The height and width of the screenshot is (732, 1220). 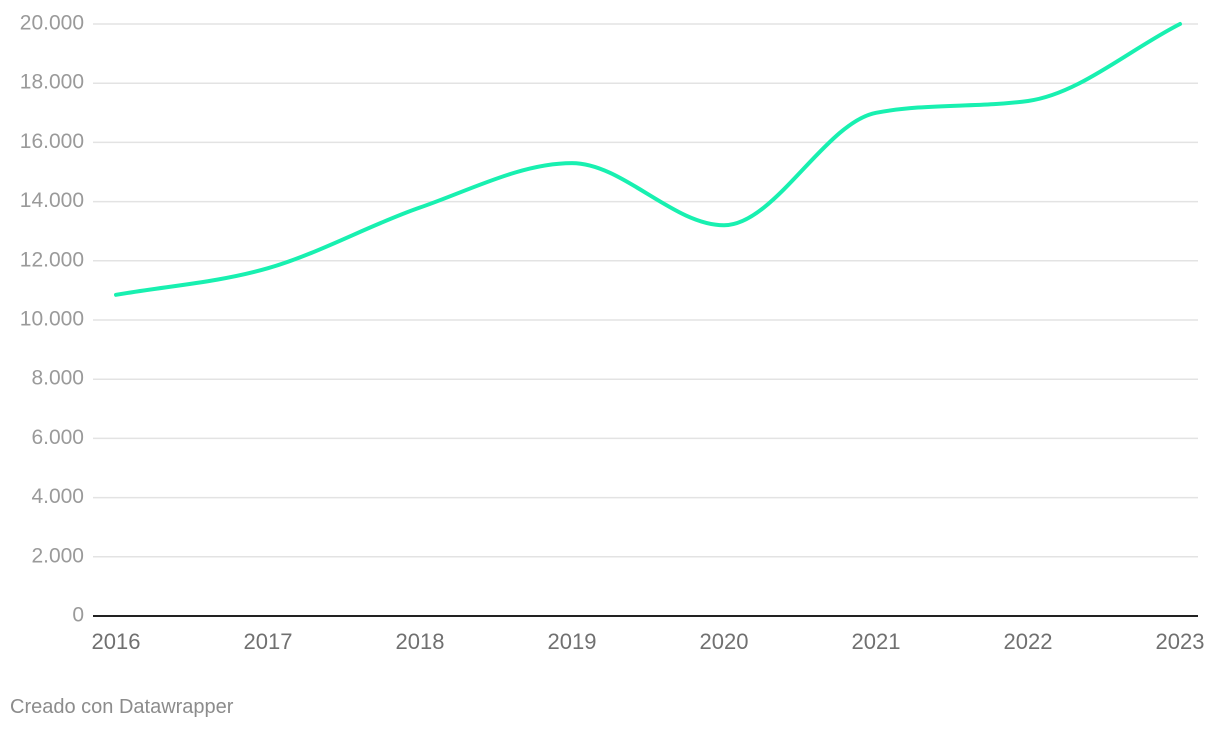 I want to click on x-tick-label: 2022, so click(x=1028, y=641).